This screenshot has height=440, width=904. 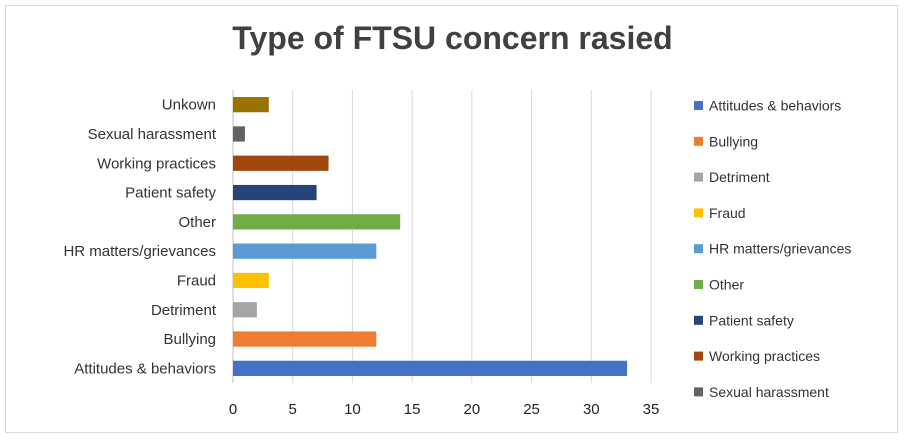 What do you see at coordinates (452, 38) in the screenshot?
I see `chart-title: Type of FTSU concern rasied` at bounding box center [452, 38].